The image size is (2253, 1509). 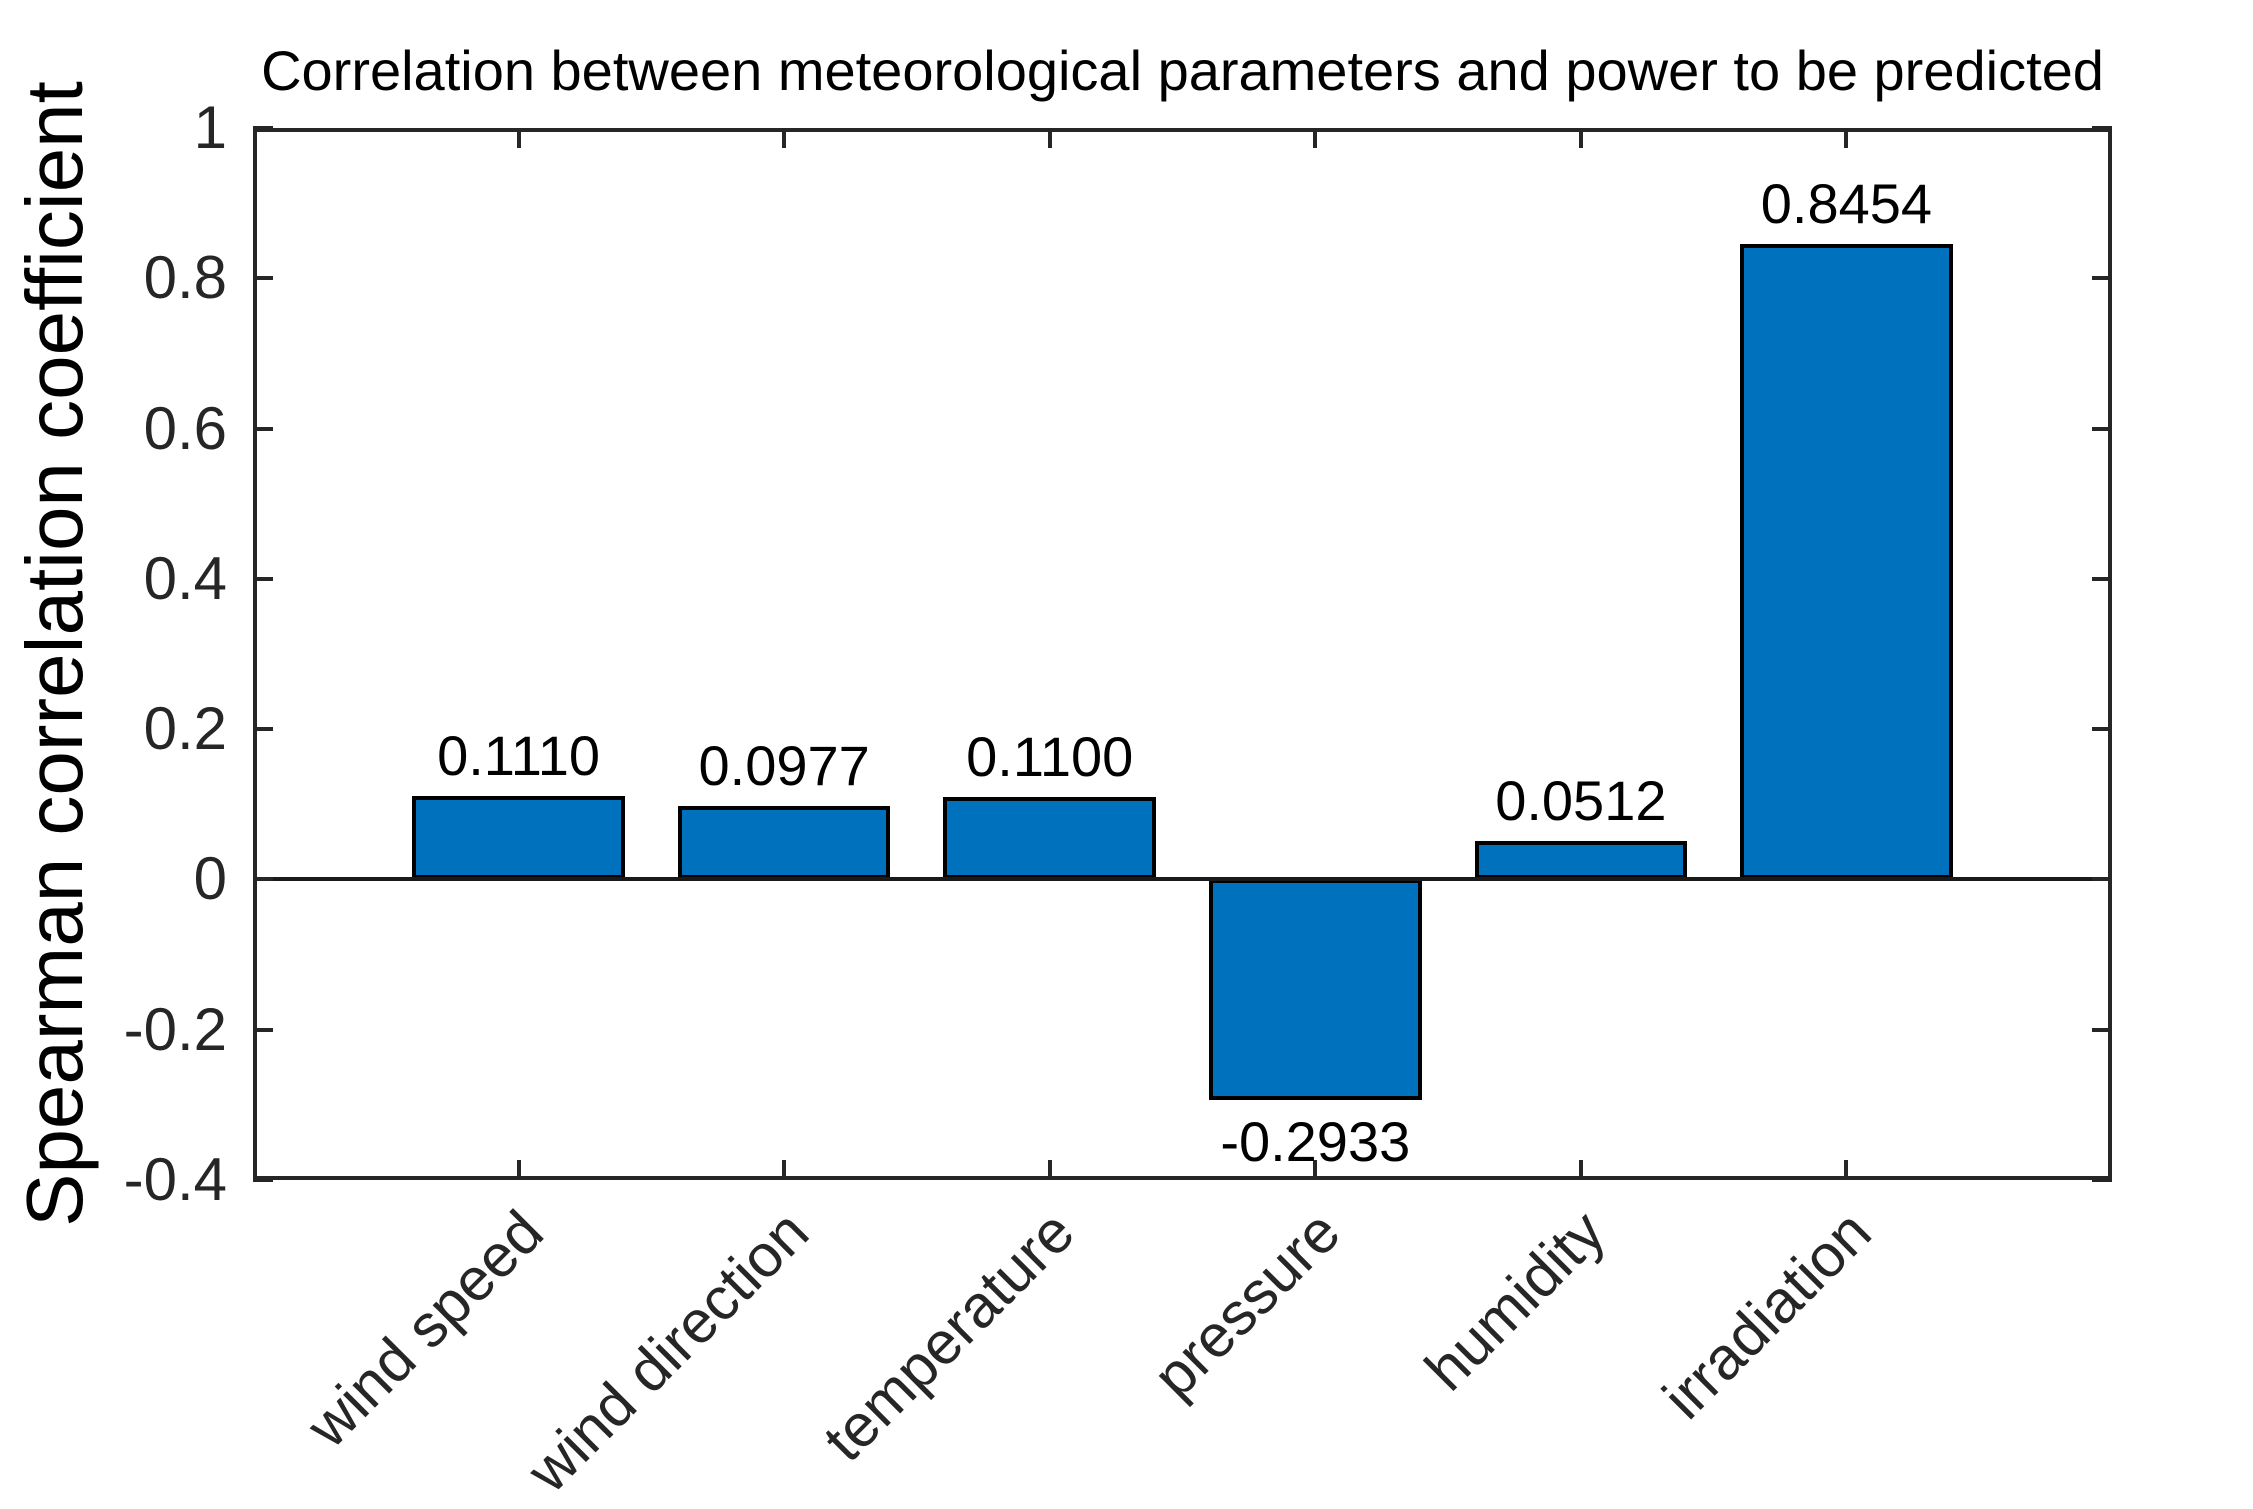 What do you see at coordinates (424, 1328) in the screenshot?
I see `x-tick-label-wind-speed: wind speed` at bounding box center [424, 1328].